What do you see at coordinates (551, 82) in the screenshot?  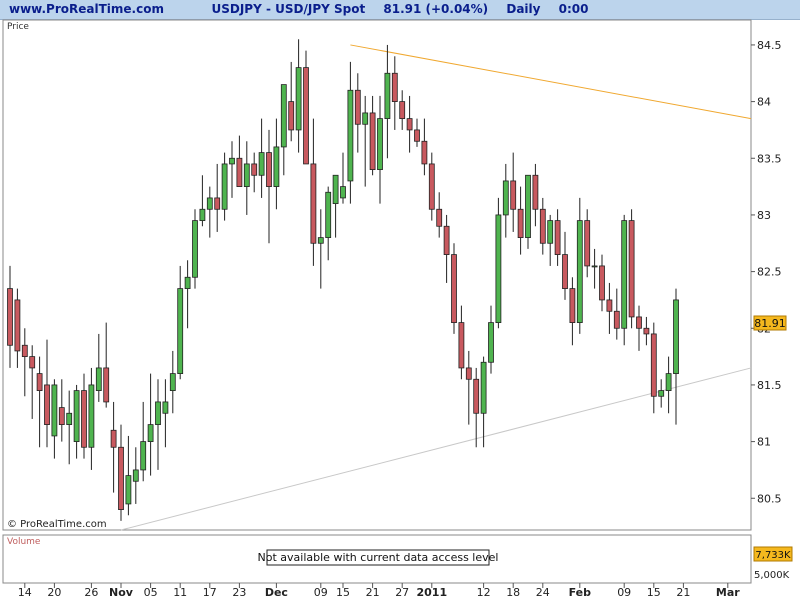 I see `resistance-trendline` at bounding box center [551, 82].